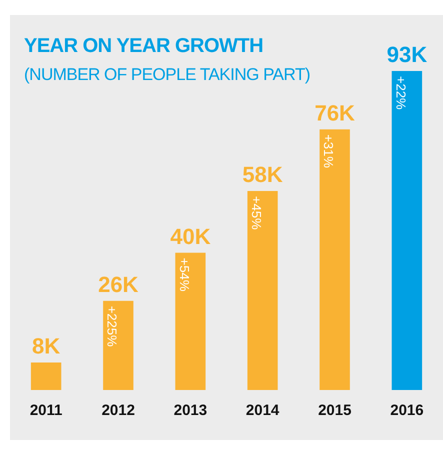 This screenshot has height=472, width=443. I want to click on data-label: 93K, so click(407, 55).